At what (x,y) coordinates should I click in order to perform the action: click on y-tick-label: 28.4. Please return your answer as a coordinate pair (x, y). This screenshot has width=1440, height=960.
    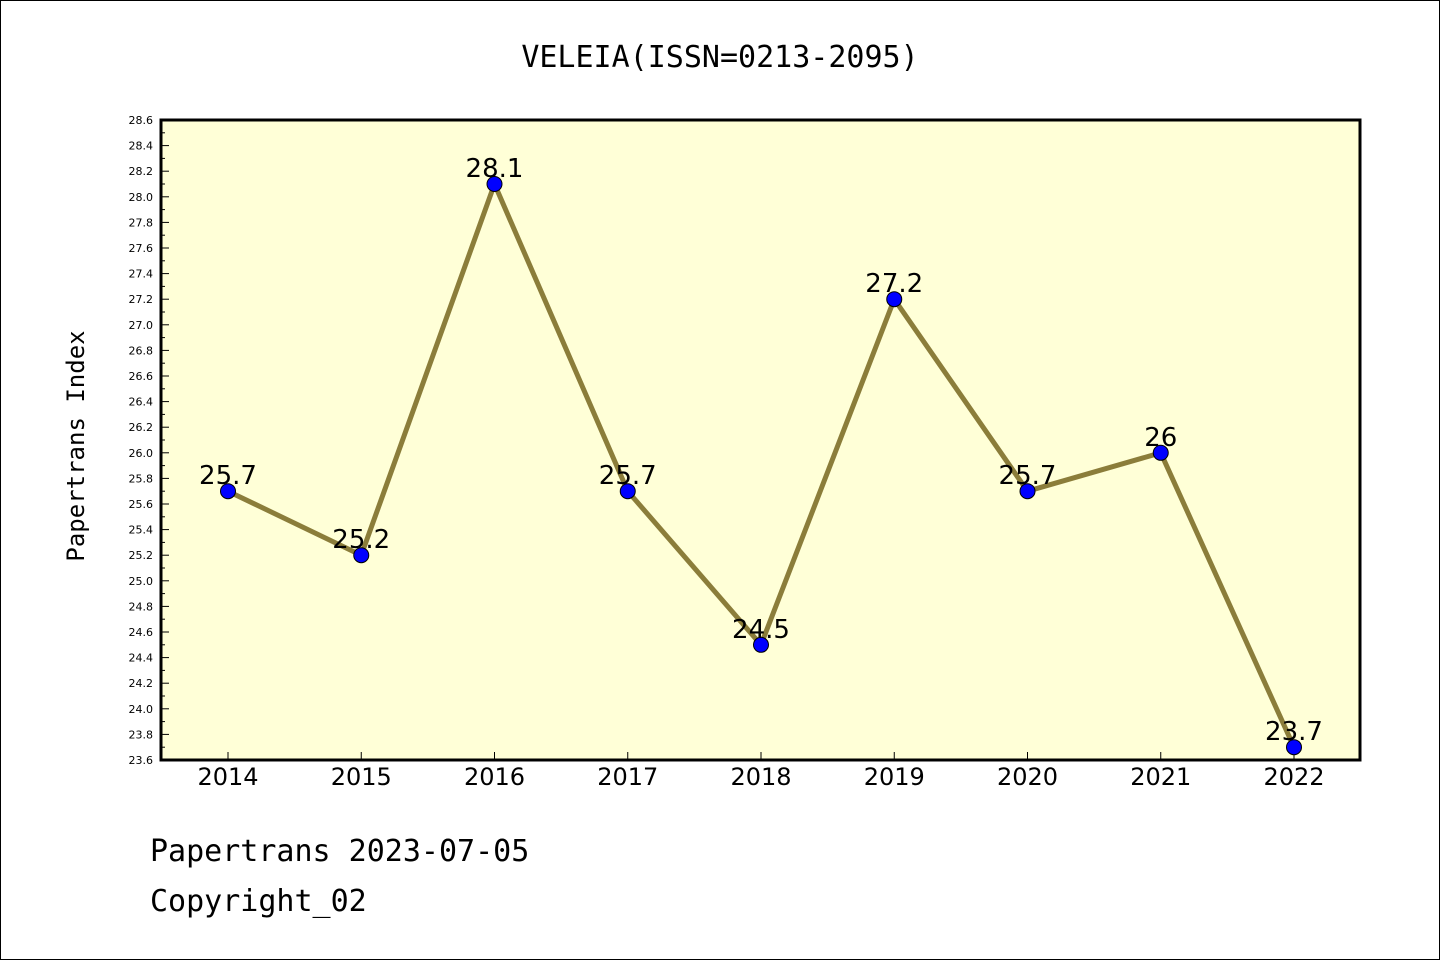
    Looking at the image, I should click on (141, 146).